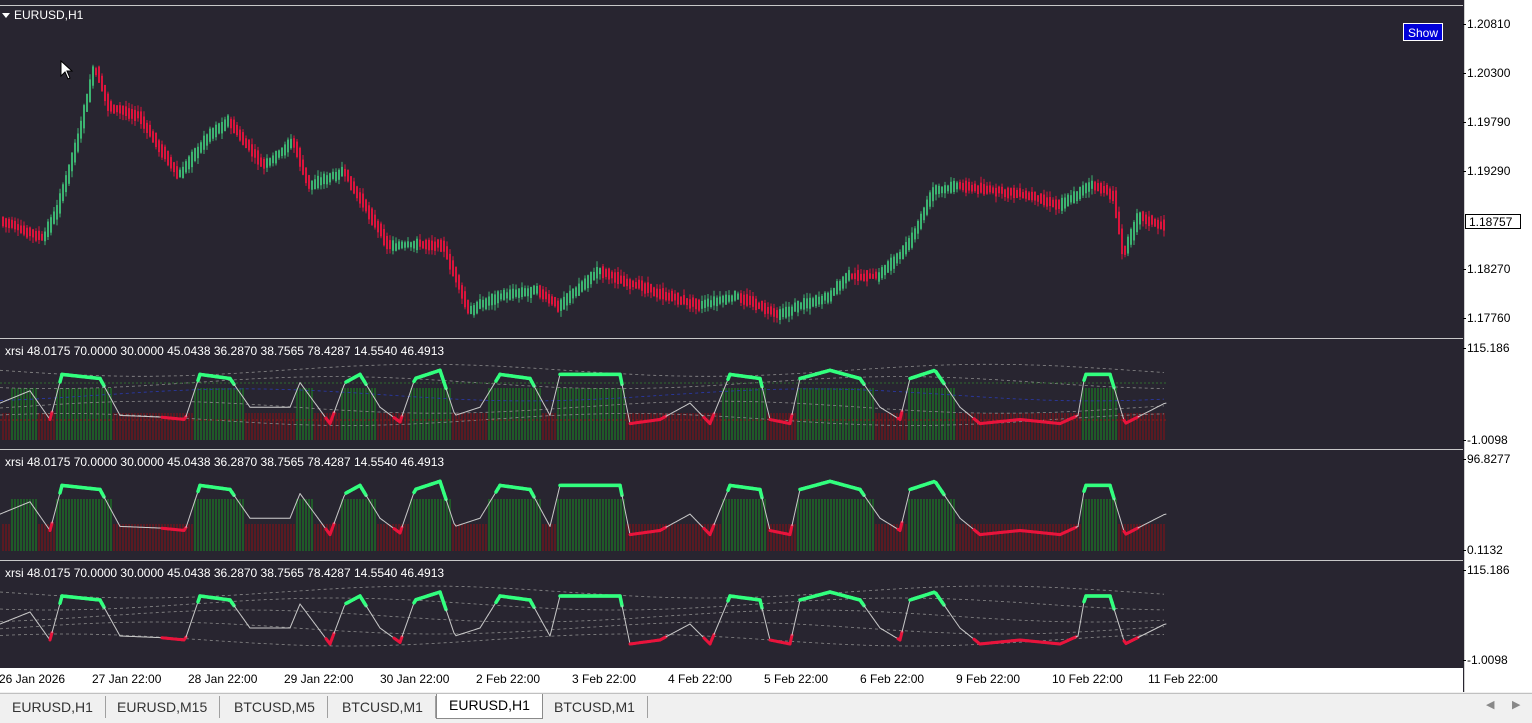 This screenshot has height=723, width=1532. I want to click on tab-eurusd-h1-active: EURUSD,H1, so click(489, 706).